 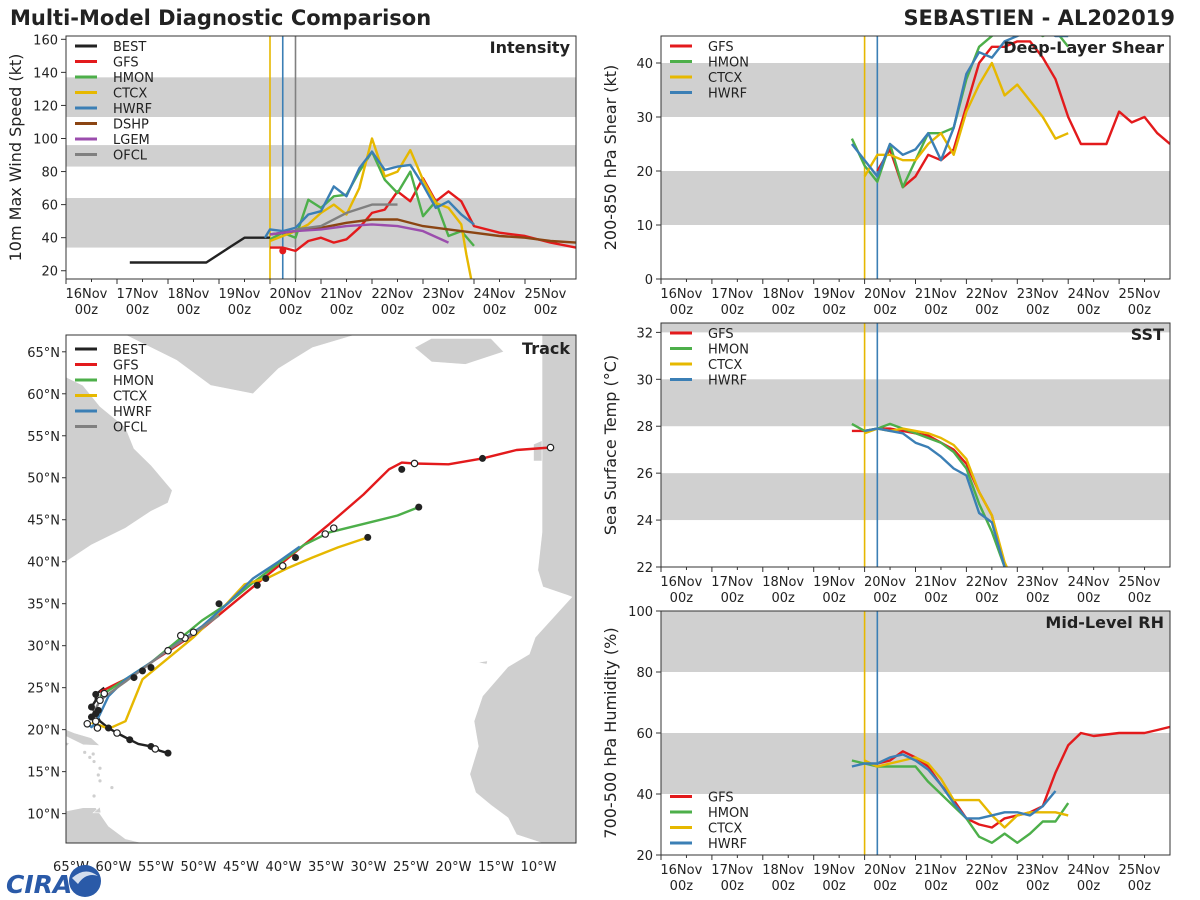 What do you see at coordinates (126, 366) in the screenshot?
I see `track-legend-label: GFS` at bounding box center [126, 366].